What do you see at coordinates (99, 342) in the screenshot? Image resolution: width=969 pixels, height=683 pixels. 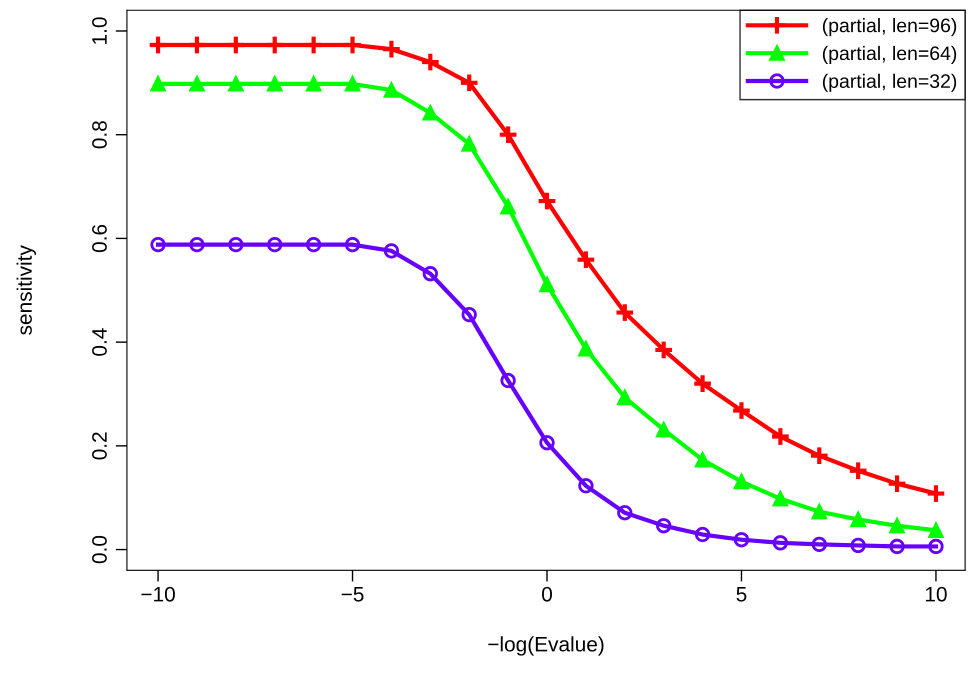 I see `y-tick-label: 0.4` at bounding box center [99, 342].